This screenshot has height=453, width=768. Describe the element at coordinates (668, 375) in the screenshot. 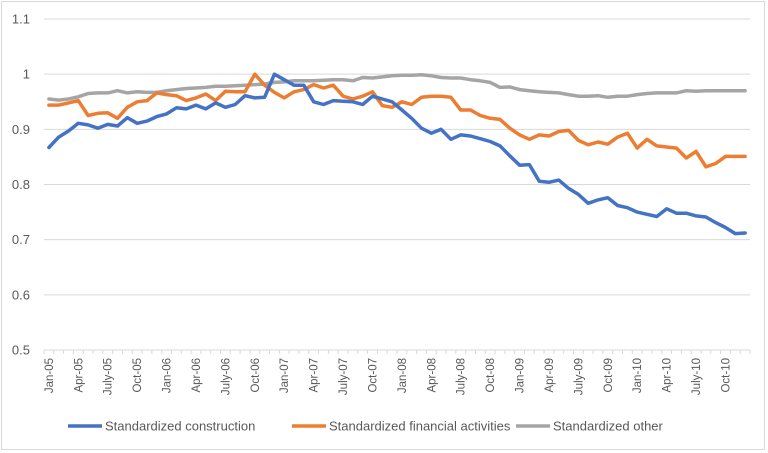

I see `x-tick-label: Apr-10` at that location.